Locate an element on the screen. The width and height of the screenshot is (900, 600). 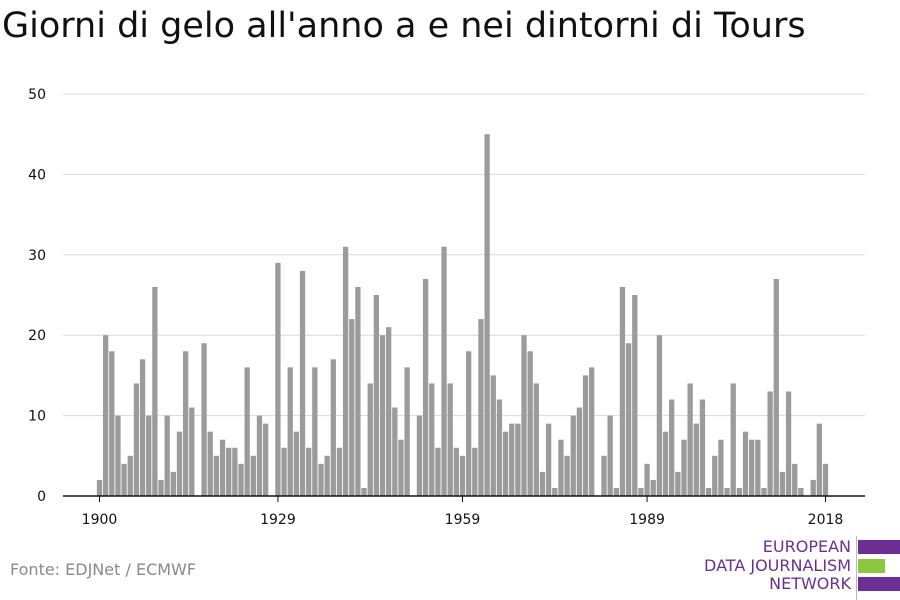
y-tick-label: 10 is located at coordinates (37, 417).